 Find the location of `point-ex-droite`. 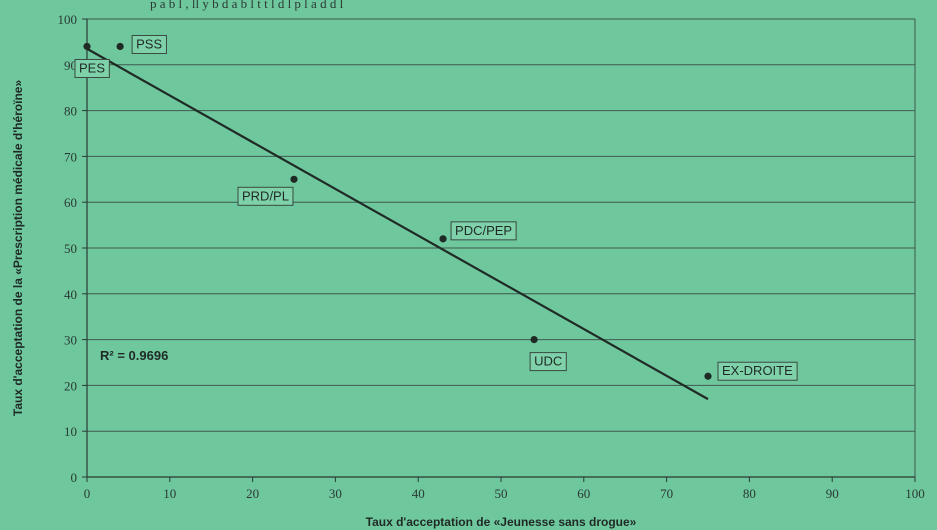

point-ex-droite is located at coordinates (708, 376).